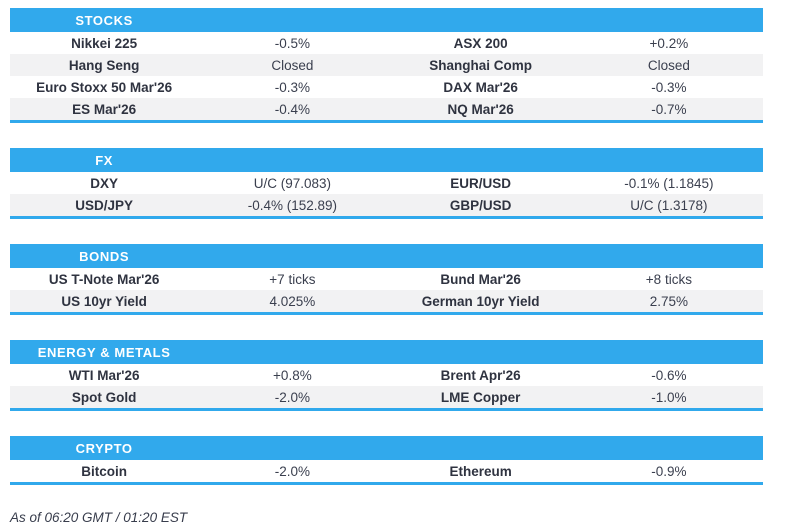 This screenshot has width=785, height=522. What do you see at coordinates (480, 397) in the screenshot?
I see `instrument-name: LME Copper` at bounding box center [480, 397].